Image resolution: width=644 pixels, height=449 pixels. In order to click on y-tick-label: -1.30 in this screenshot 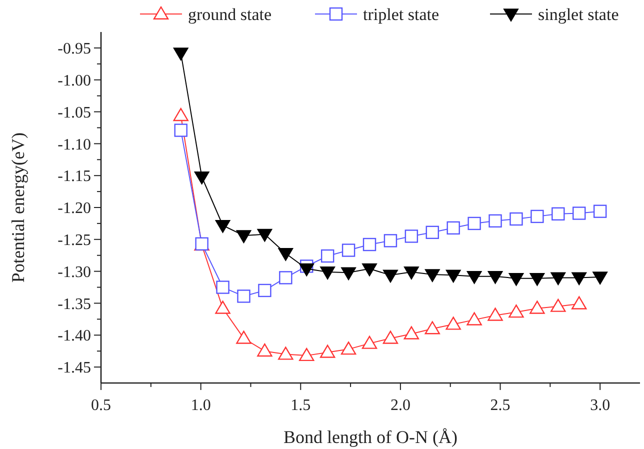, I will do `click(74, 272)`.